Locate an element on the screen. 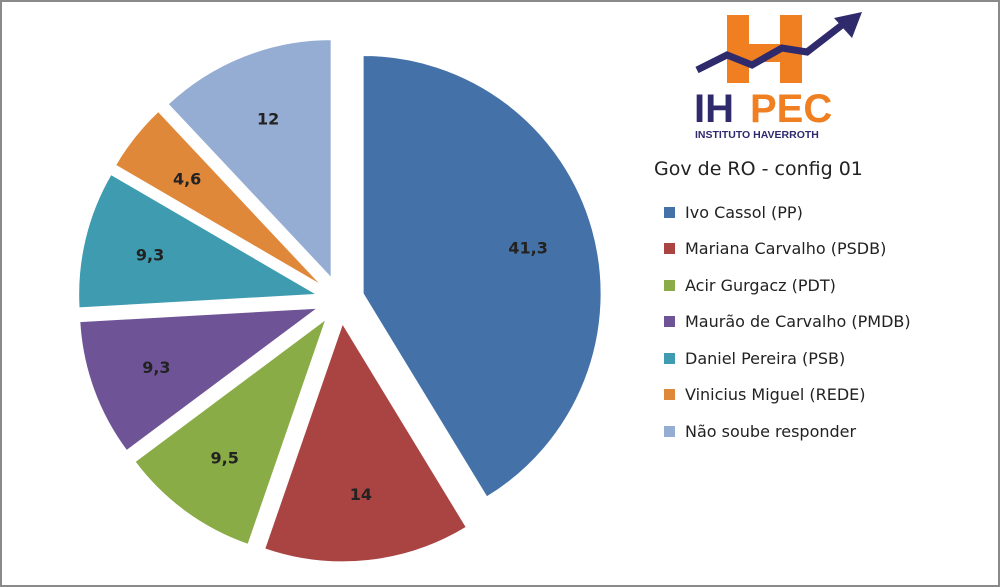 Image resolution: width=1000 pixels, height=587 pixels. svg-text: INSTITUTO HAVERROTH is located at coordinates (757, 135).